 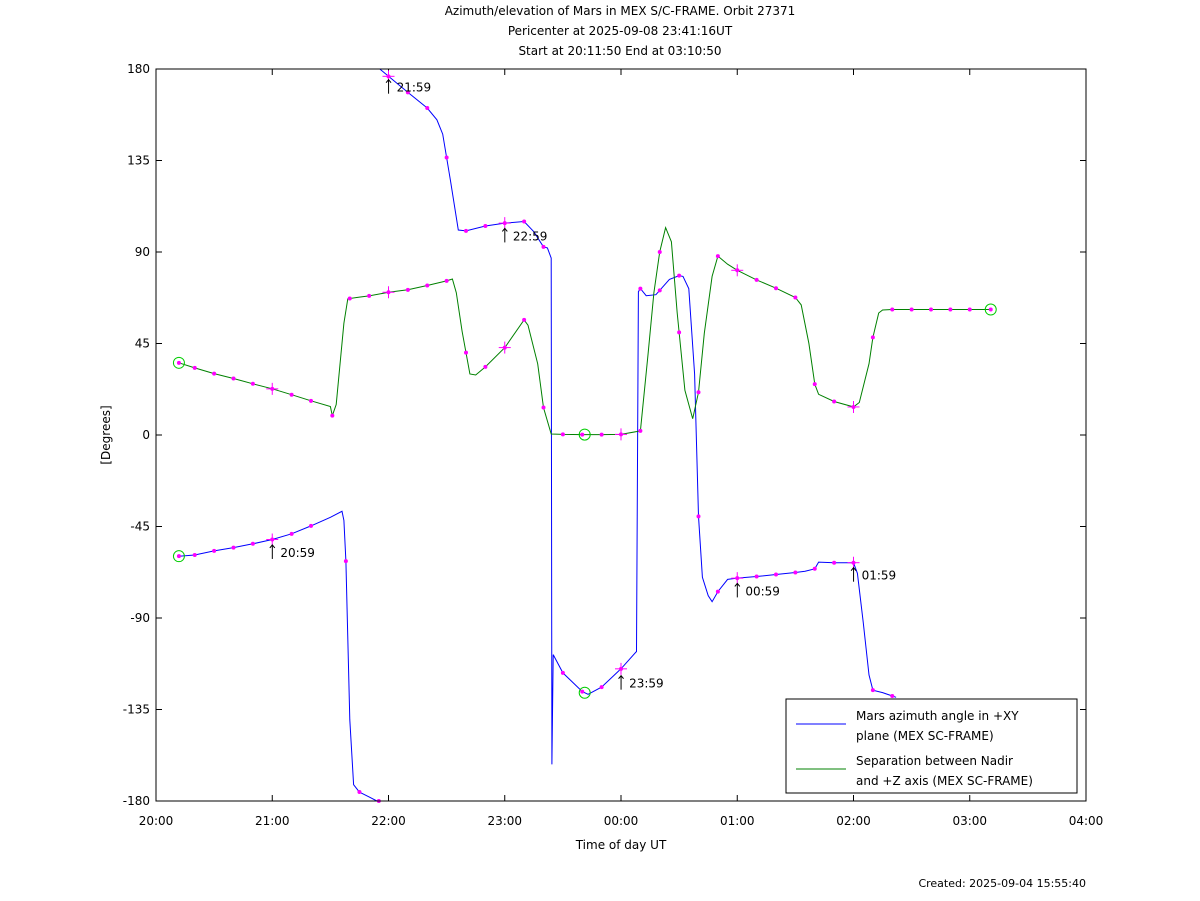 What do you see at coordinates (272, 821) in the screenshot?
I see `x-tick-label-1: 21:00` at bounding box center [272, 821].